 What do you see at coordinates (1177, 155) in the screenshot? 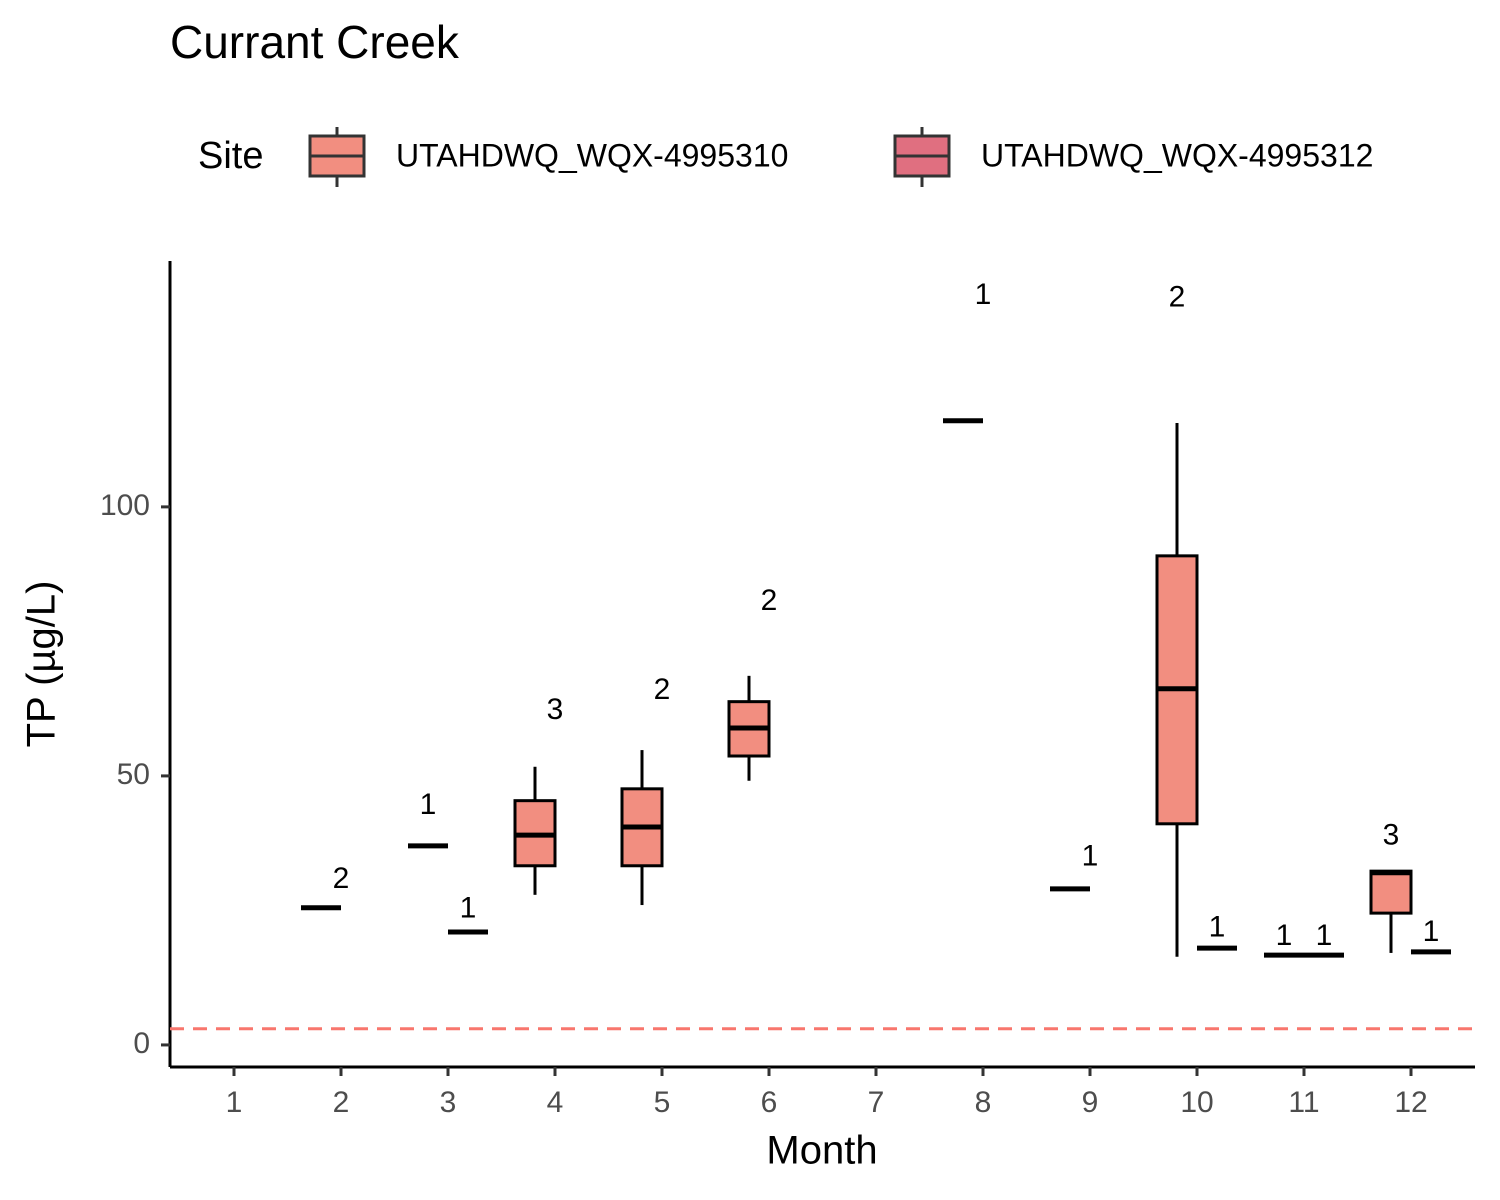
I see `legend-label: UTAHDWQ_WQX-4995312` at bounding box center [1177, 155].